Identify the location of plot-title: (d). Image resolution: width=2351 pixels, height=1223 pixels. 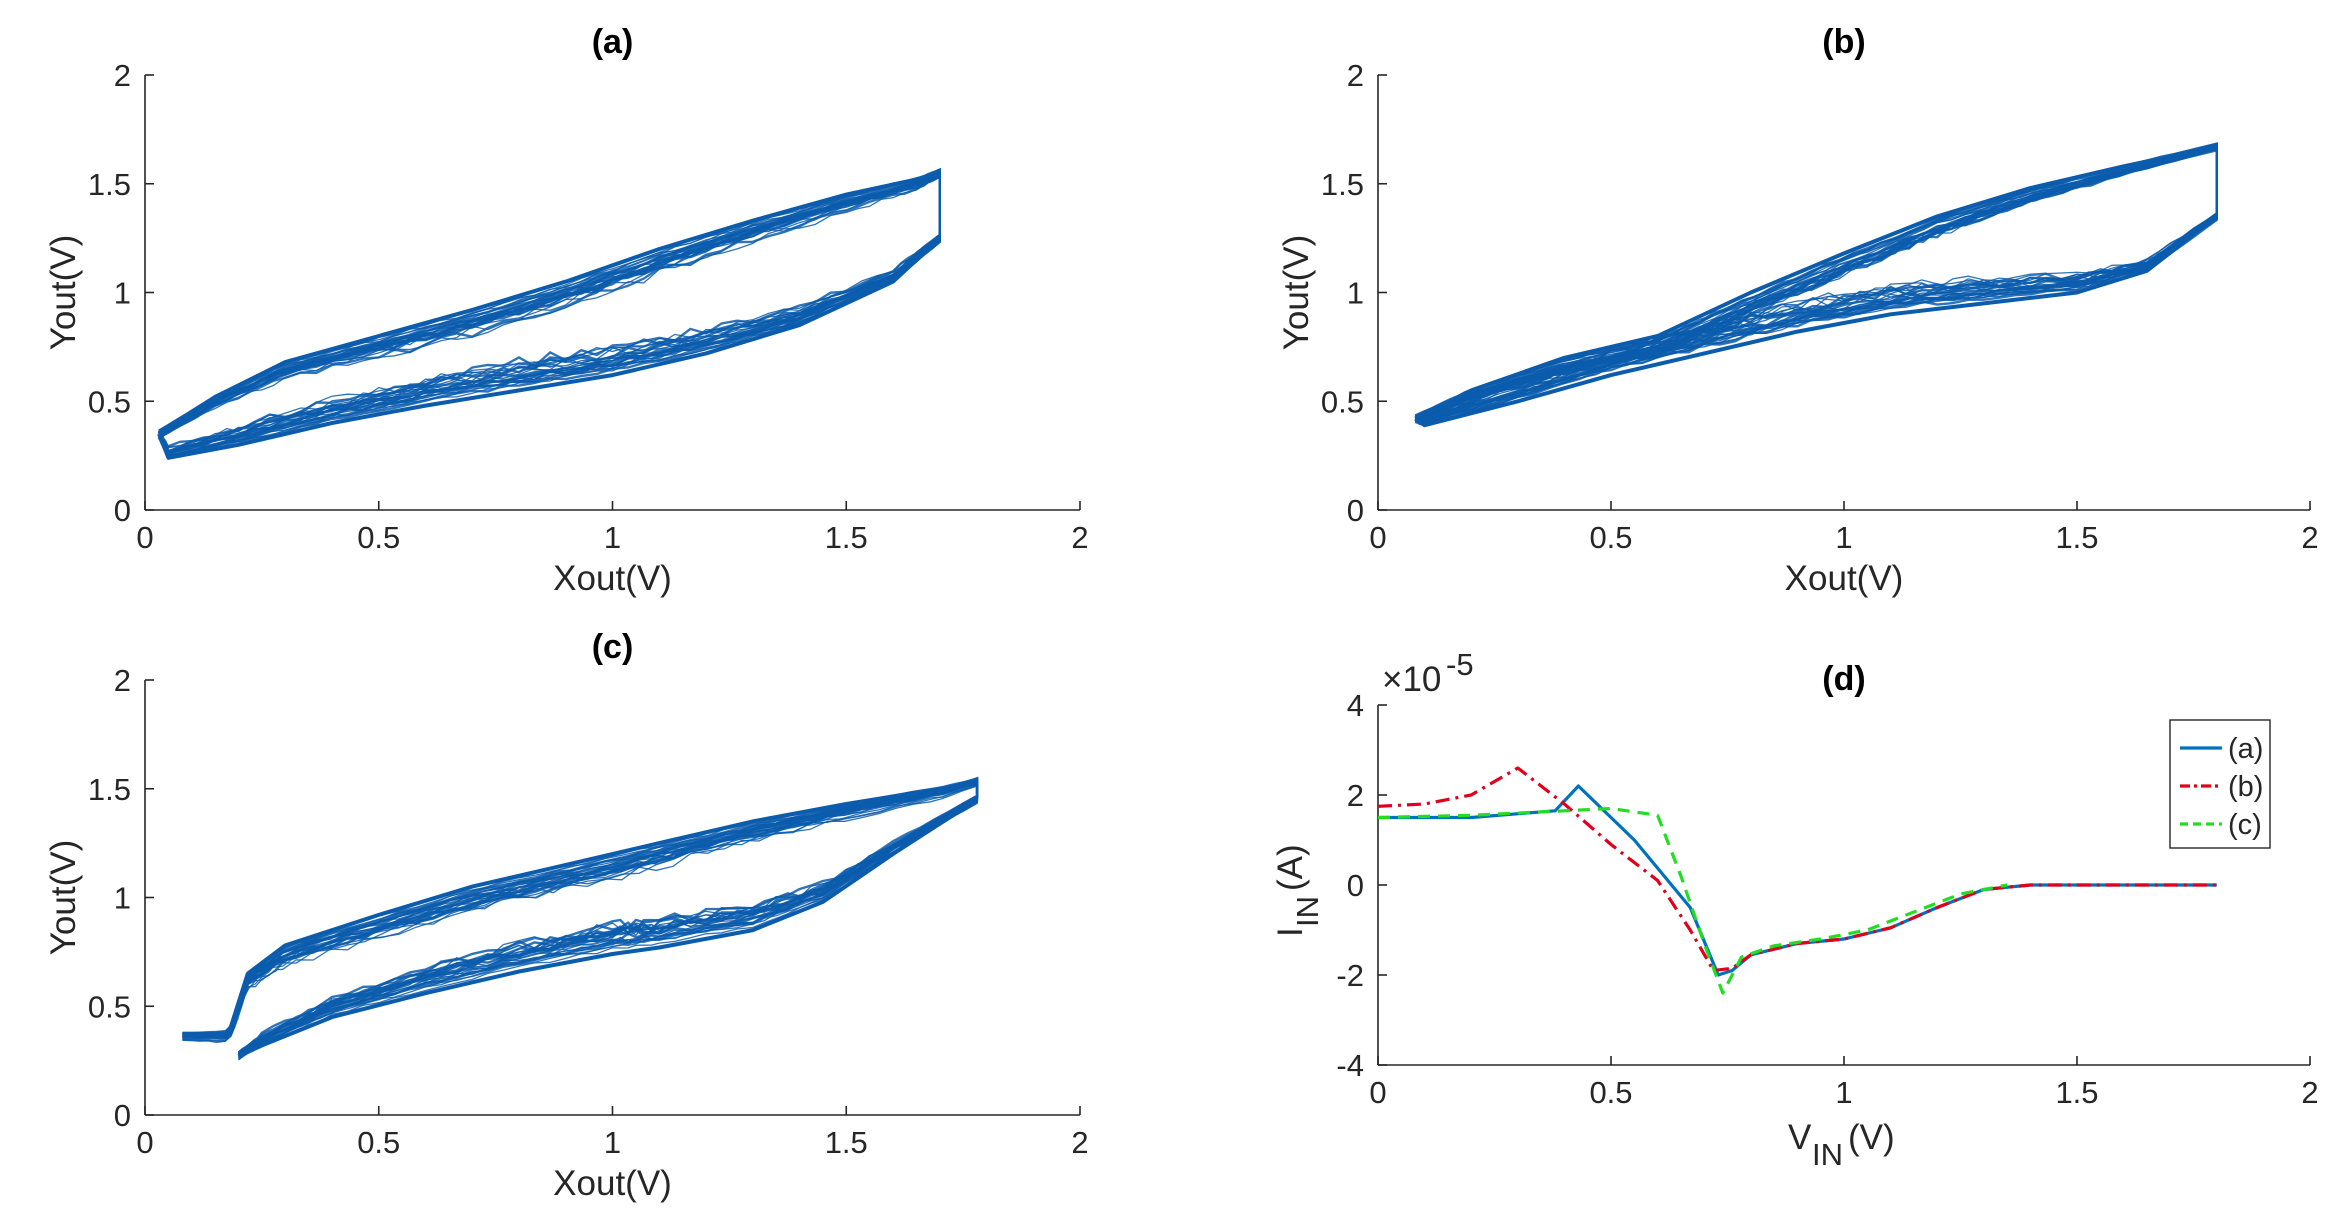
(1843, 679).